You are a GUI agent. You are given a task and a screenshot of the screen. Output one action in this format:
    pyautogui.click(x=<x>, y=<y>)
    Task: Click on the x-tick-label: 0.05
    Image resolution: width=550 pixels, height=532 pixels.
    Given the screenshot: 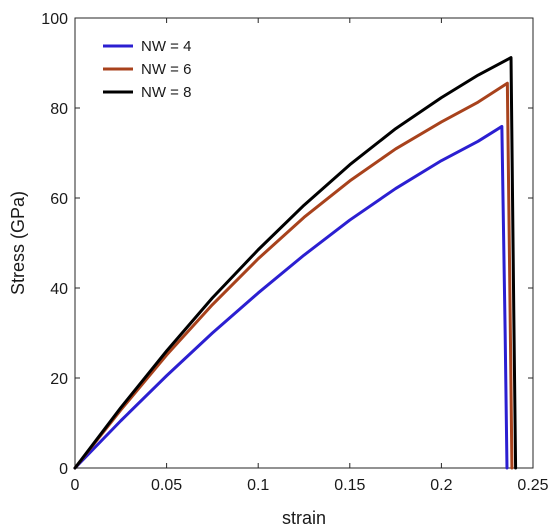 What is the action you would take?
    pyautogui.click(x=166, y=485)
    